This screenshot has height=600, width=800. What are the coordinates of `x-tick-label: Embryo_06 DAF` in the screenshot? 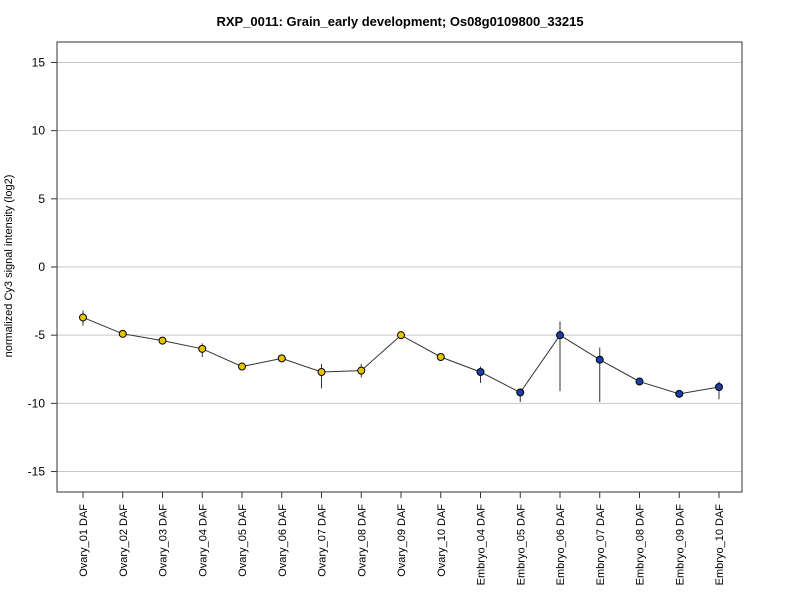 It's located at (561, 545).